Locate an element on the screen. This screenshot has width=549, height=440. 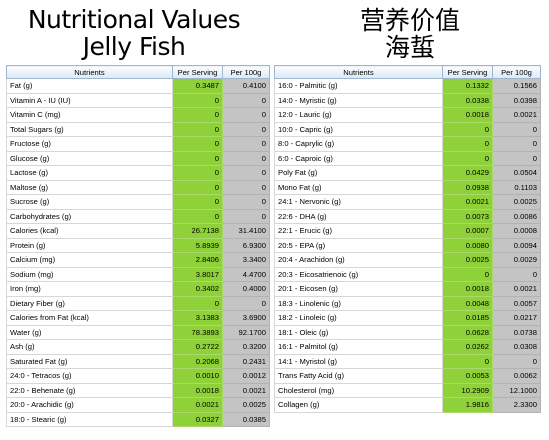
table-row: Maltose (g) 0 0 is located at coordinates (138, 187).